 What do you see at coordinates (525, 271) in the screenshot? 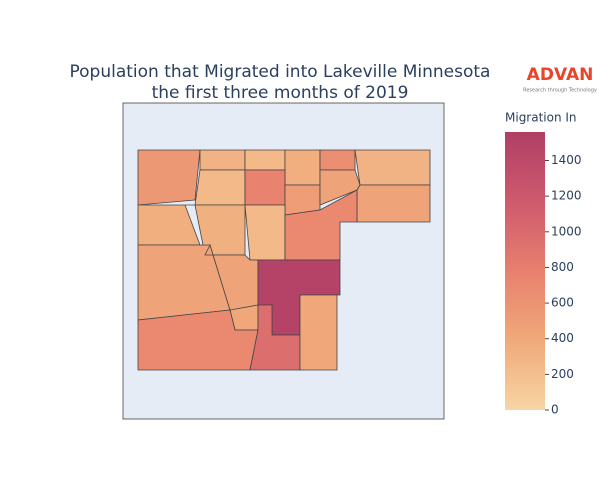
I see `colorbar` at bounding box center [525, 271].